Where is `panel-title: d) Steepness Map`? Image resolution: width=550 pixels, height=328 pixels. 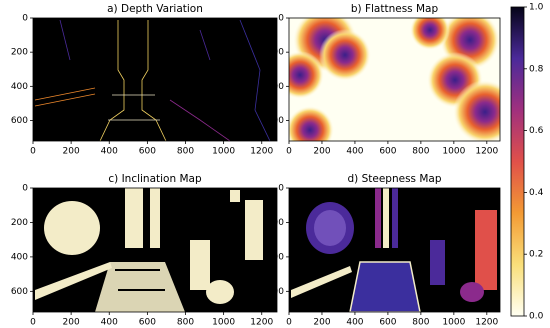
panel-title: d) Steepness Map is located at coordinates (394, 179).